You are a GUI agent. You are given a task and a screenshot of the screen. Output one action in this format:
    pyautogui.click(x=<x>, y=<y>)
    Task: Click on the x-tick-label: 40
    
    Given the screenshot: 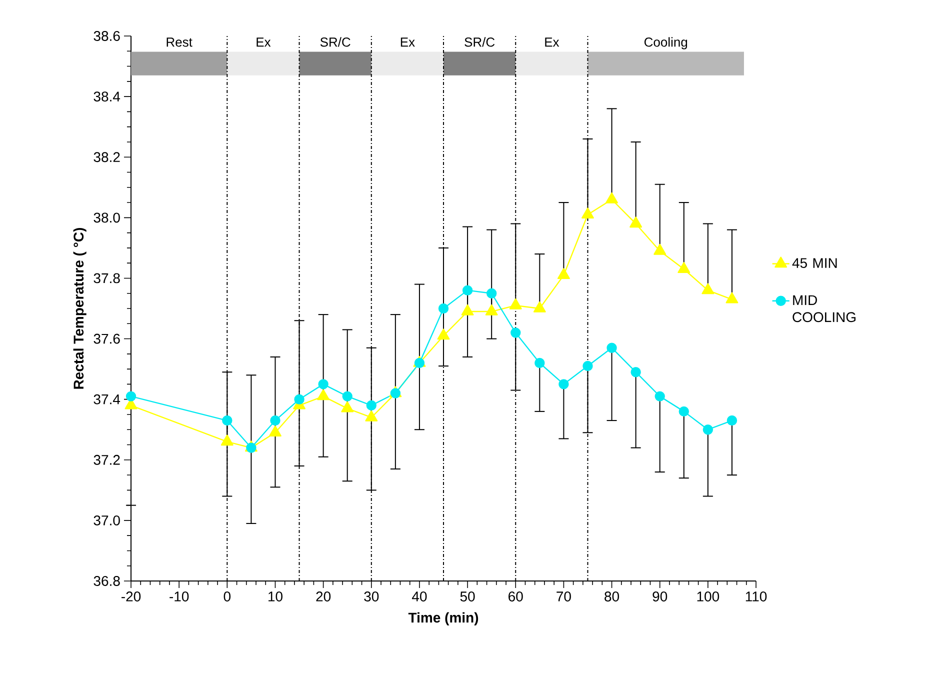 What is the action you would take?
    pyautogui.click(x=419, y=597)
    